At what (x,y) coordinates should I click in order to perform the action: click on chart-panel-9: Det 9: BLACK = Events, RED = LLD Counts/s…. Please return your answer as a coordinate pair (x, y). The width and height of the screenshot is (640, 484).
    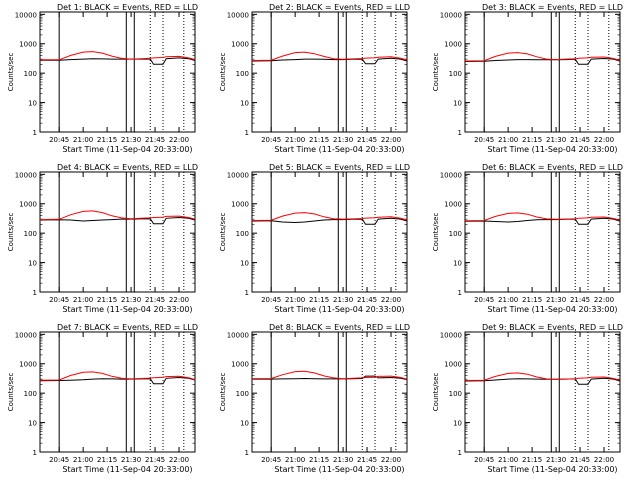
    Looking at the image, I should click on (527, 398).